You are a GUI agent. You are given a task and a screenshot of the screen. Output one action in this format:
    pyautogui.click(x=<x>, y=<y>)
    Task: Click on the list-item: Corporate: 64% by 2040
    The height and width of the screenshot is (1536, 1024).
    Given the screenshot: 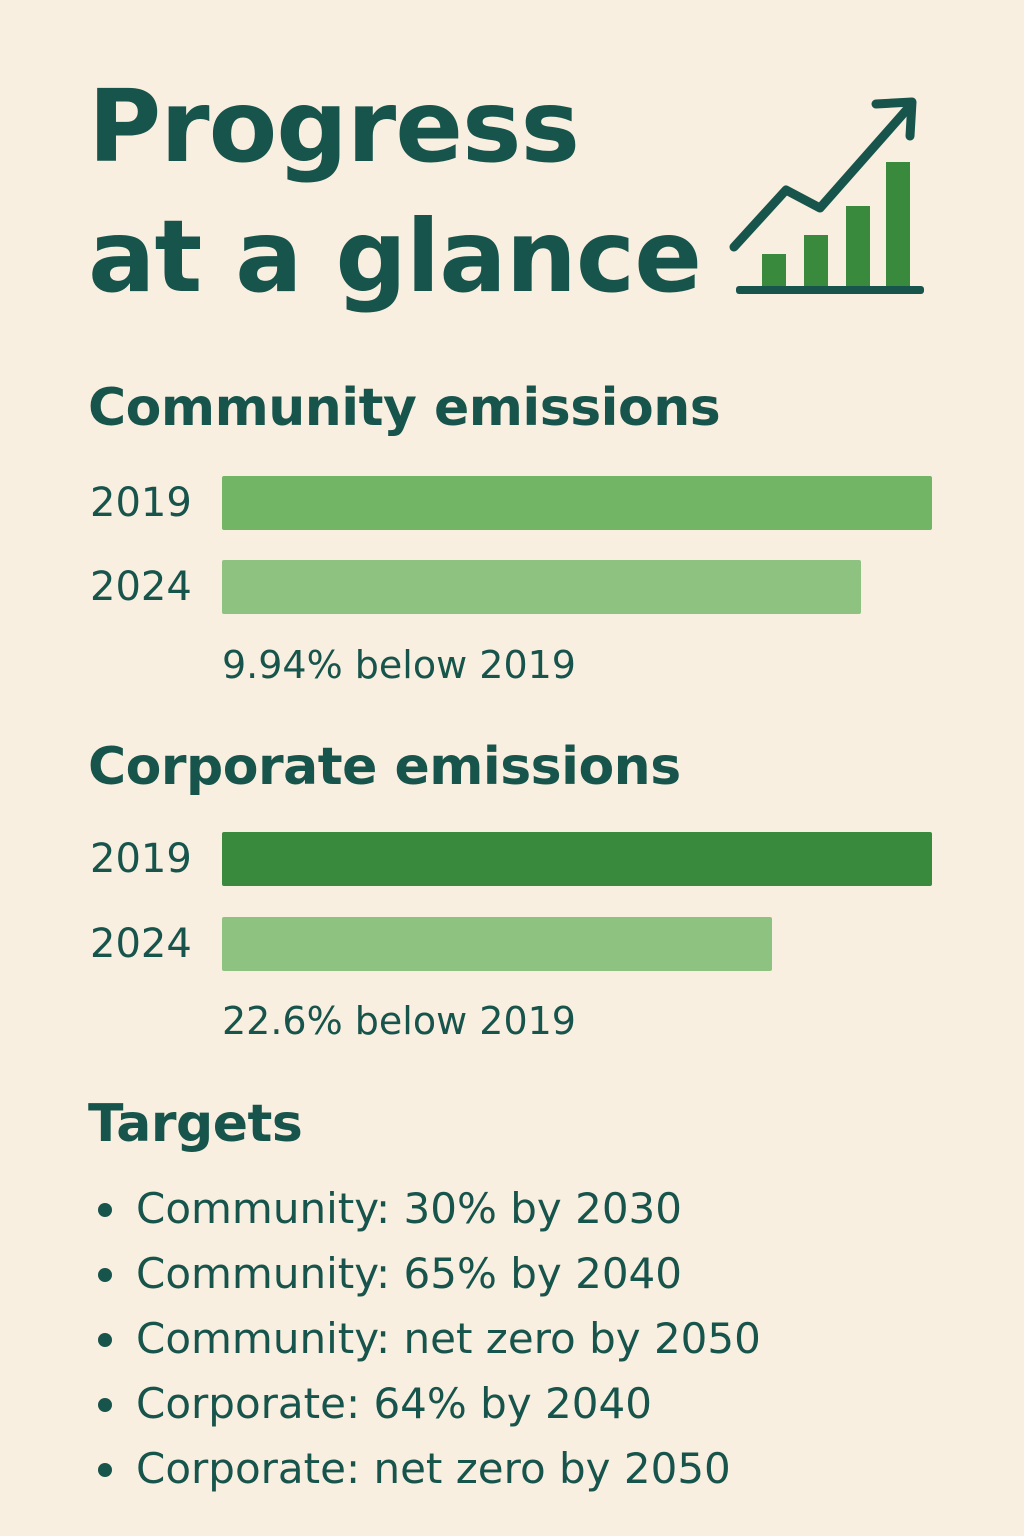 What is the action you would take?
    pyautogui.click(x=426, y=1403)
    